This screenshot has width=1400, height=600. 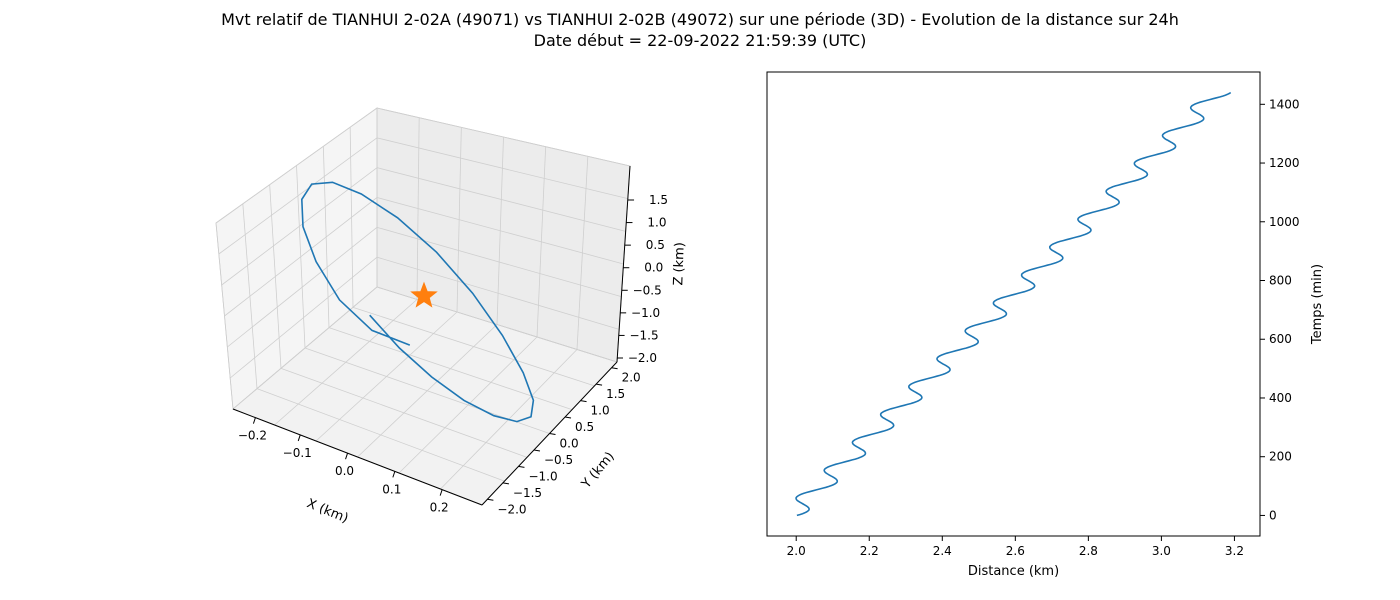 I want to click on x-tick-label: 2.8, so click(x=1088, y=551).